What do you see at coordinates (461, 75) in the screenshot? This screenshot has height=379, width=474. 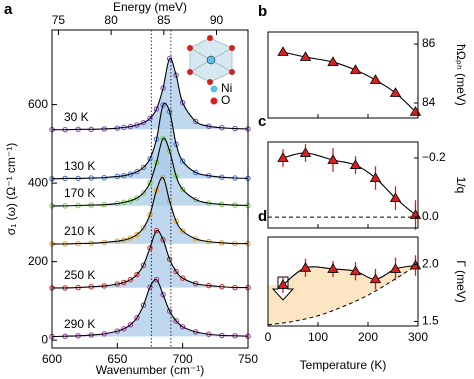 I see `y-axis-title: ħΩₚₕ (meV)` at bounding box center [461, 75].